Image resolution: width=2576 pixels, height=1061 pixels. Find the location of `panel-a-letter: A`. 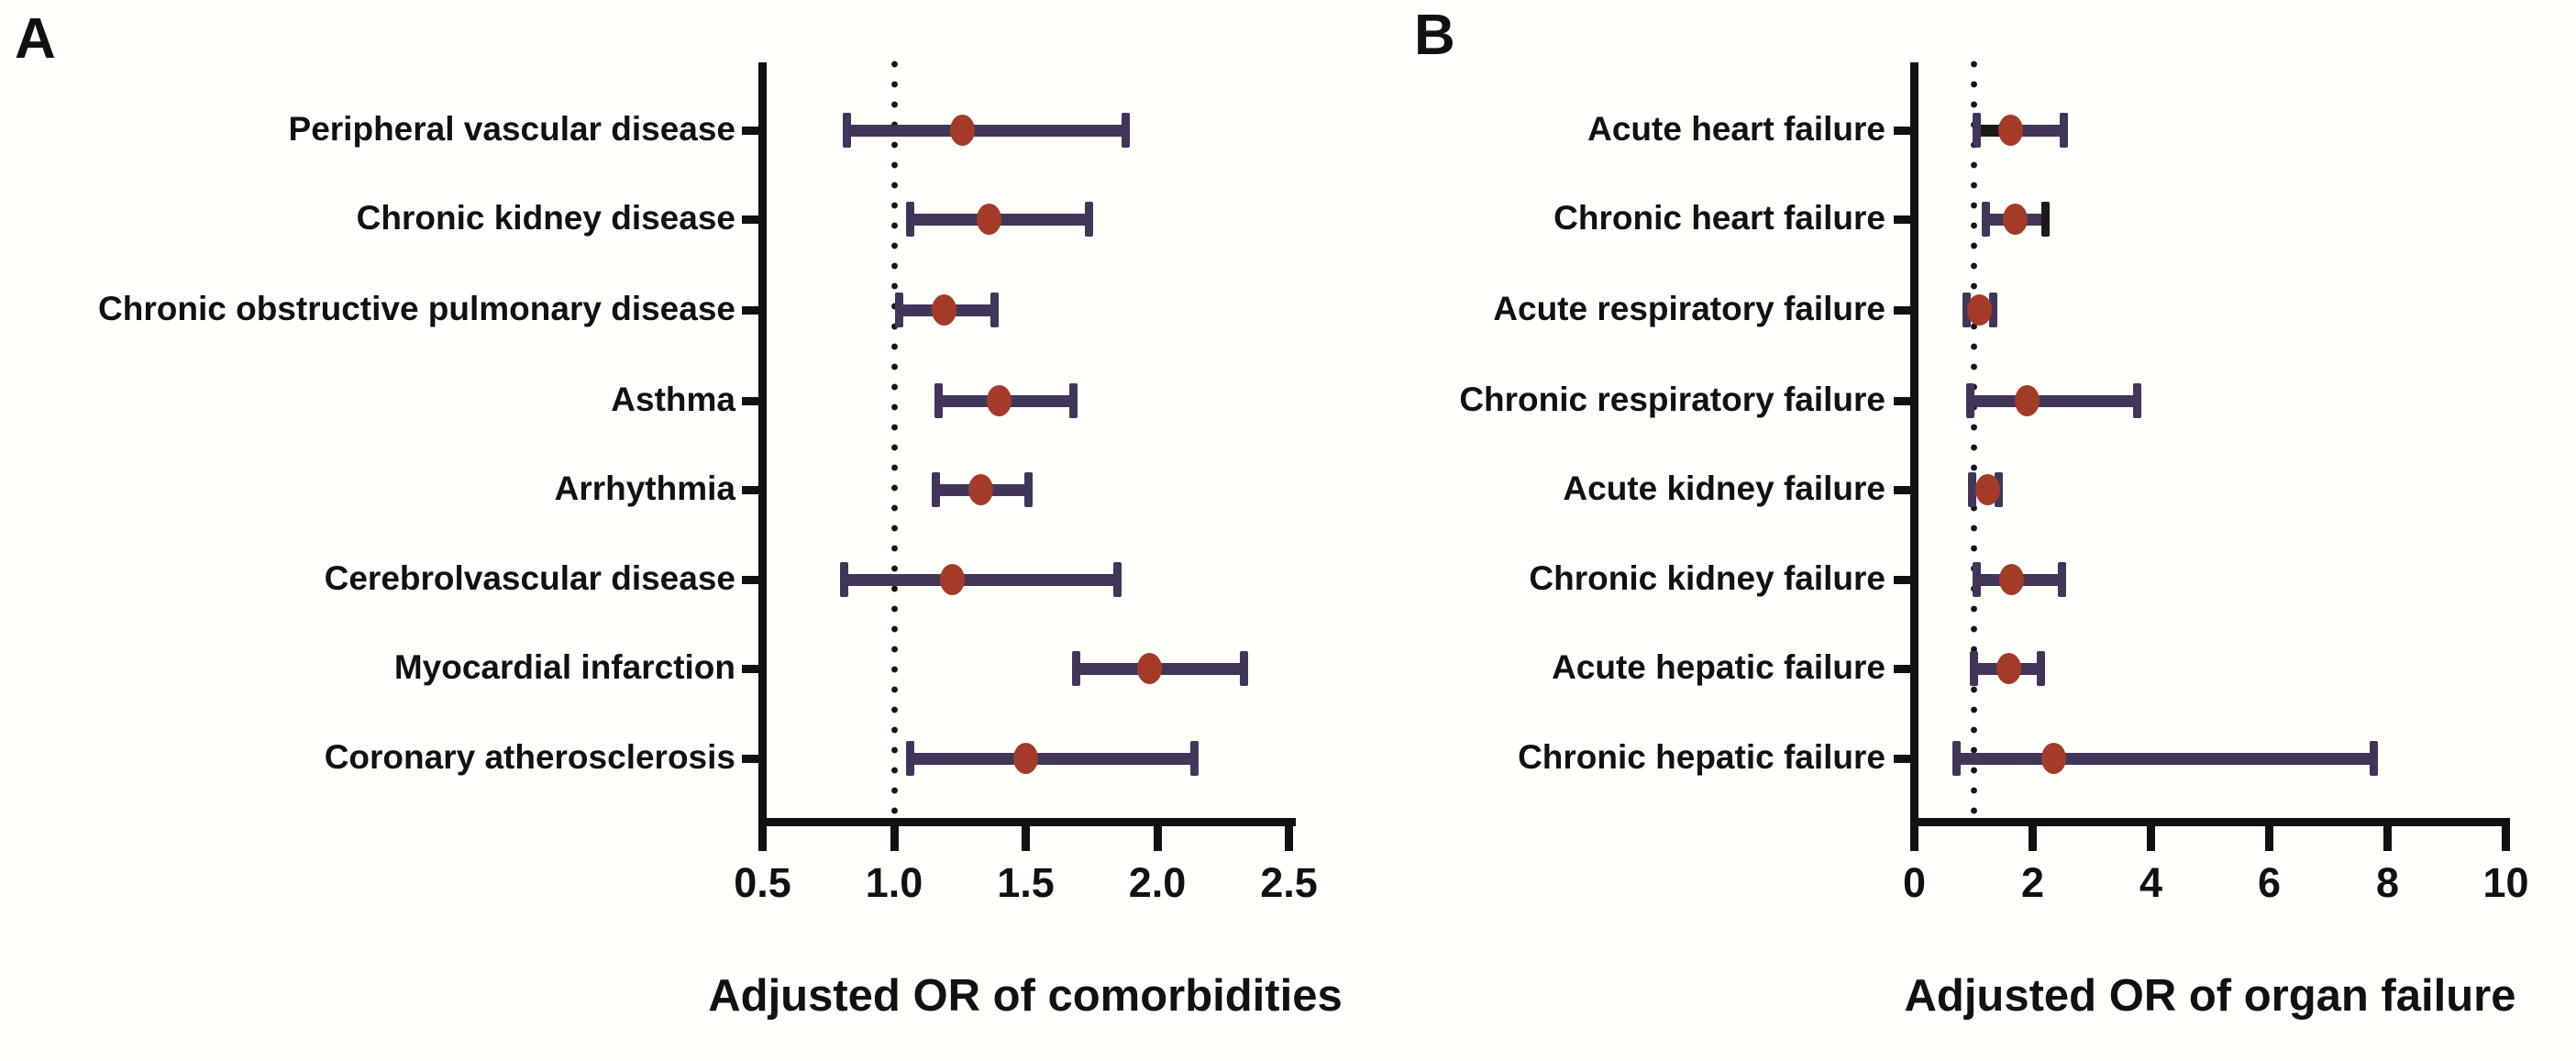

panel-a-letter: A is located at coordinates (35, 39).